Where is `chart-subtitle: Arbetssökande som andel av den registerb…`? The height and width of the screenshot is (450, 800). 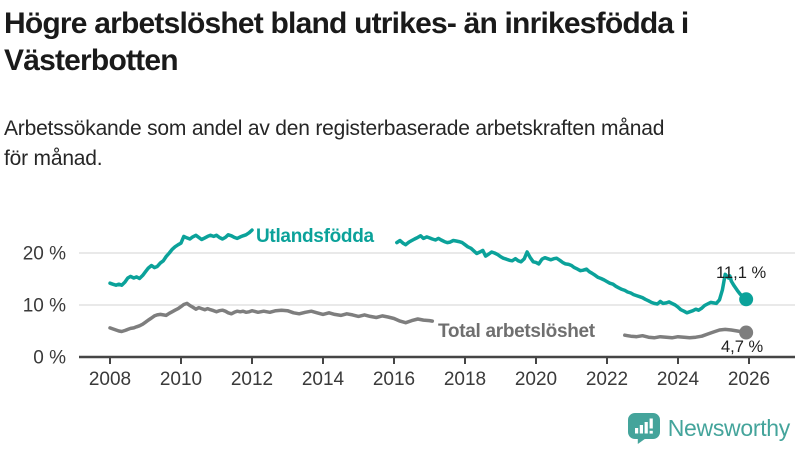
chart-subtitle: Arbetssökande som andel av den registerb… is located at coordinates (398, 144).